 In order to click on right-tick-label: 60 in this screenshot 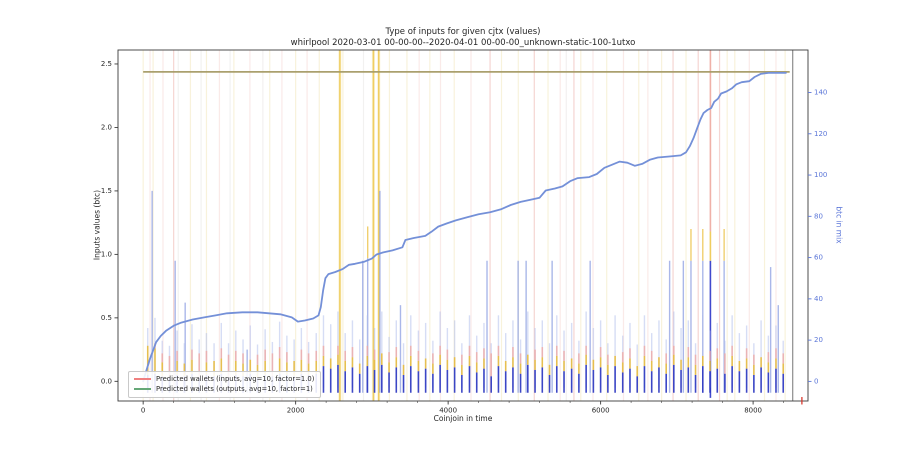, I will do `click(818, 258)`.